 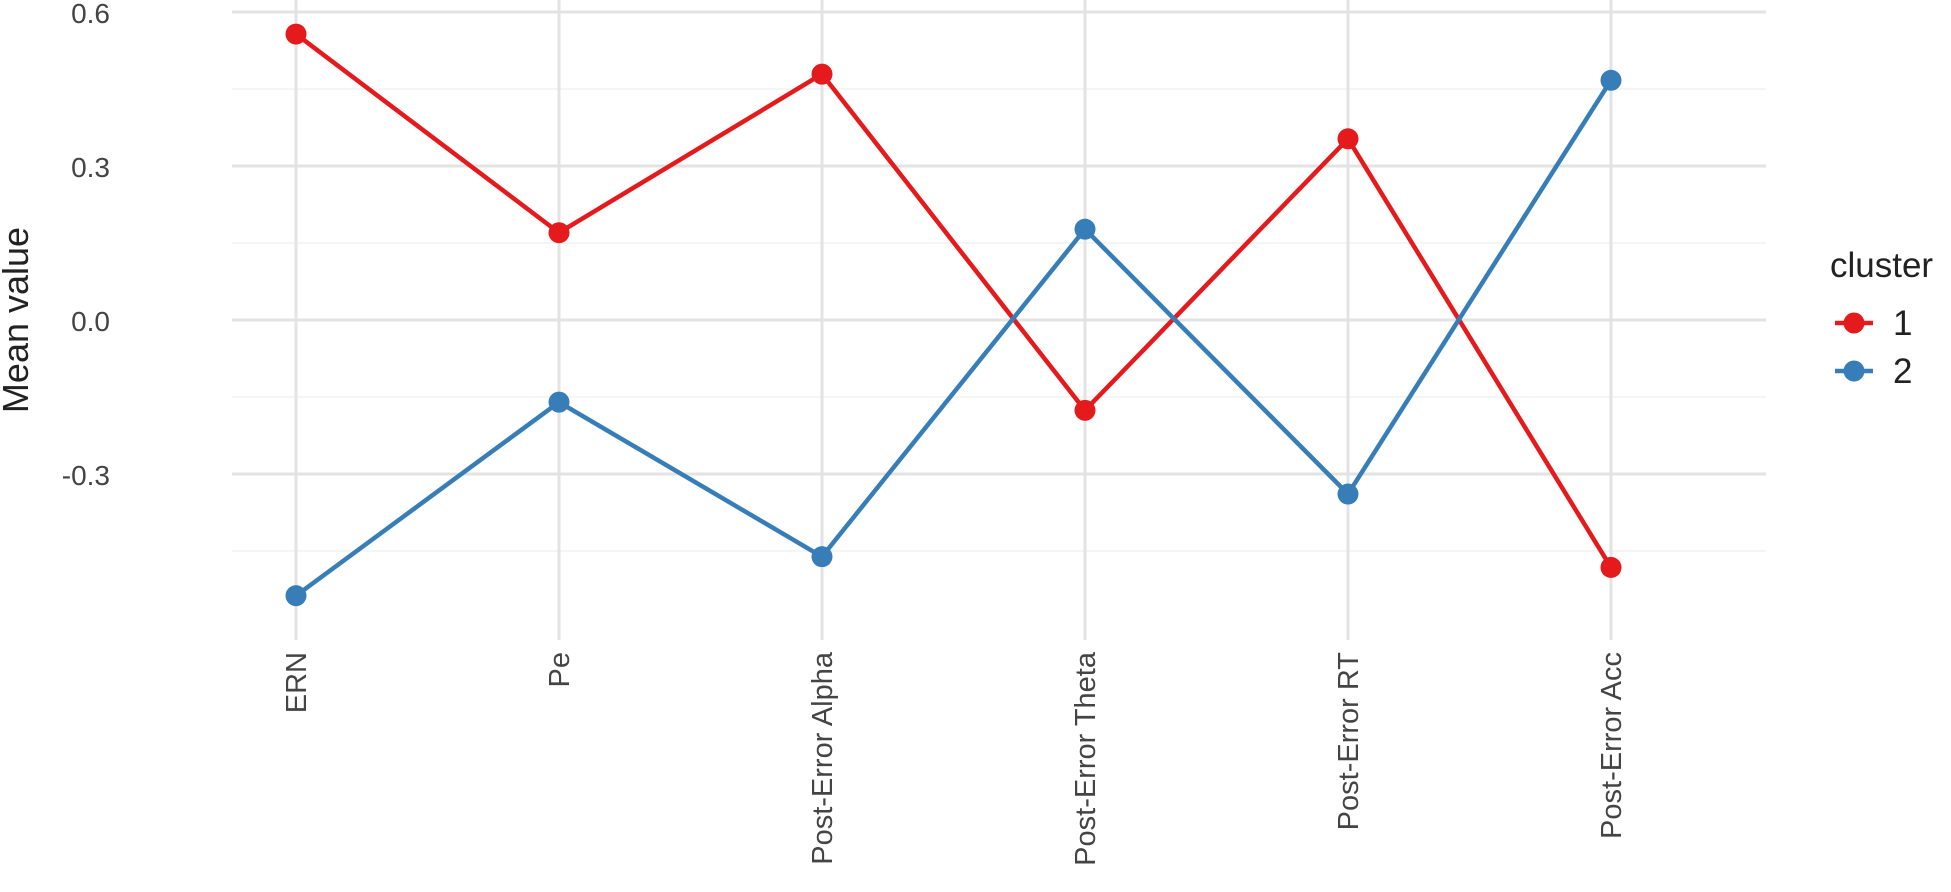 I want to click on x-tick-label: Post-Error Acc, so click(x=1612, y=745).